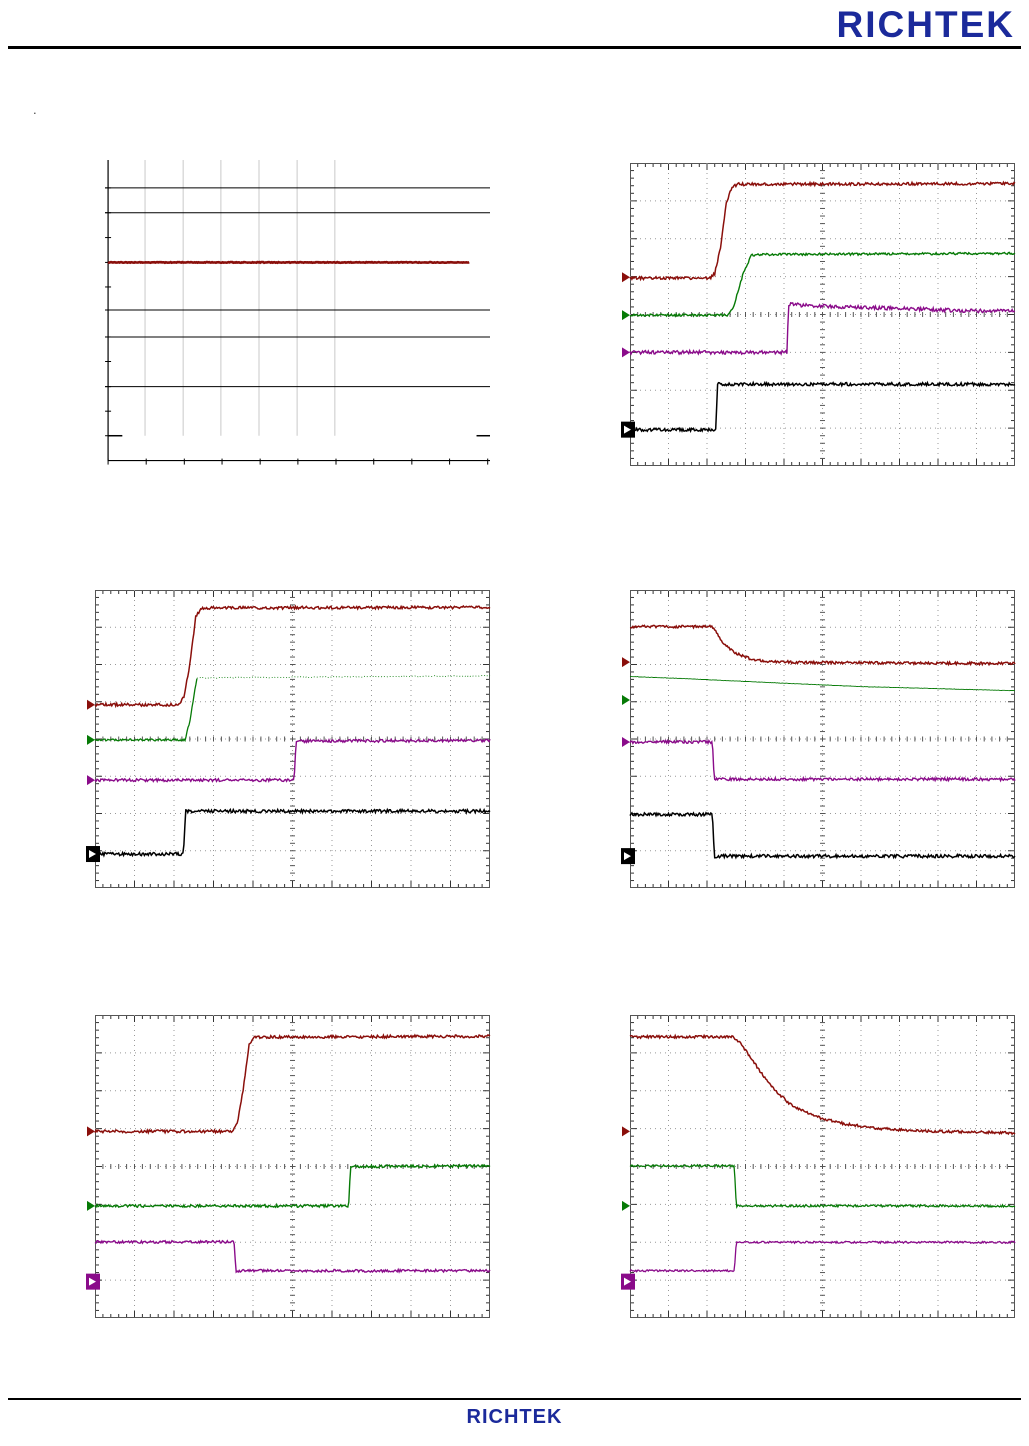  Describe the element at coordinates (925, 24) in the screenshot. I see `richtek-header-logo: RICHTEK` at that location.